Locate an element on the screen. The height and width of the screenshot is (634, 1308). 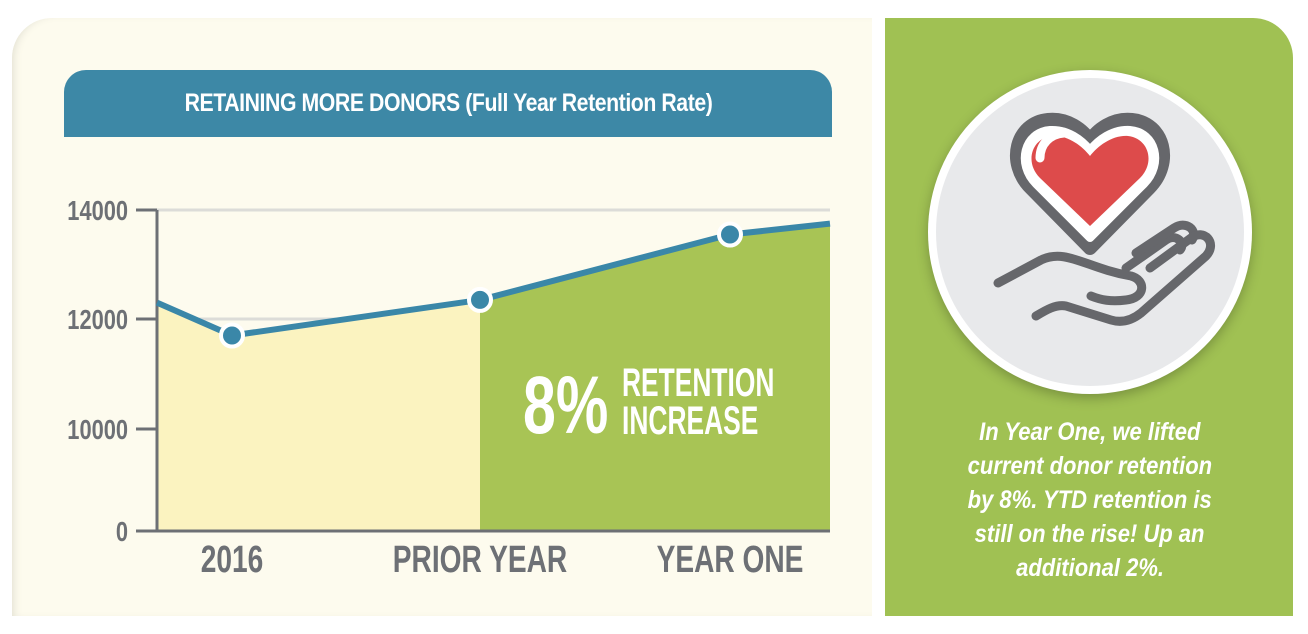
x-tick-label: PRIOR YEAR is located at coordinates (480, 560).